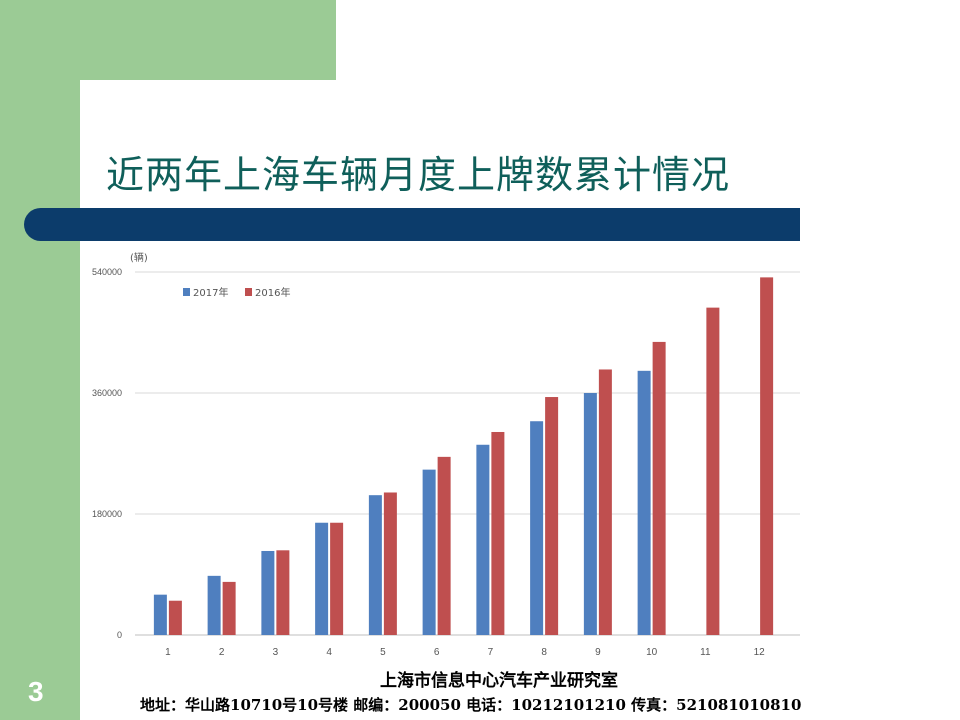 The height and width of the screenshot is (720, 960). What do you see at coordinates (139, 257) in the screenshot?
I see `y-axis-label: (辆)` at bounding box center [139, 257].